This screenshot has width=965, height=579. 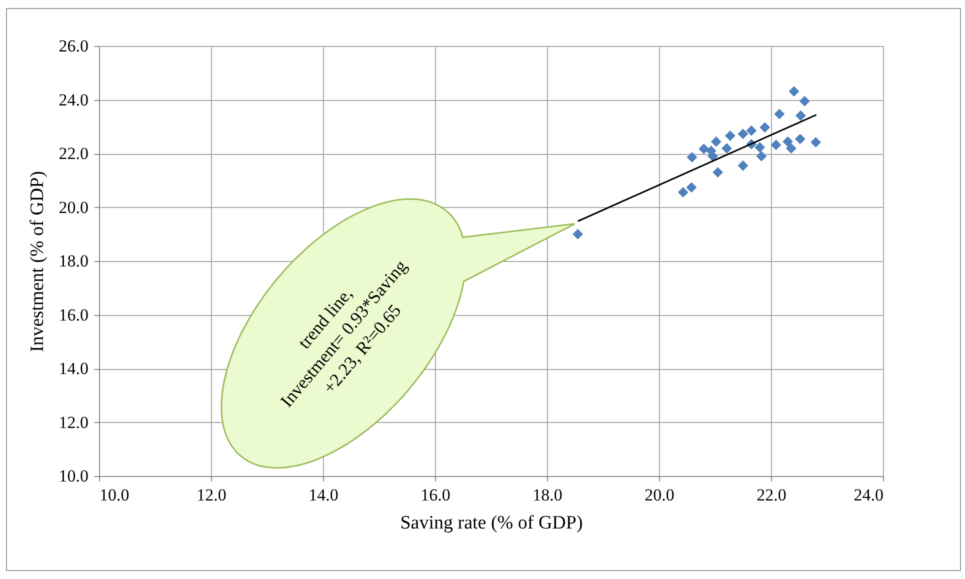 I want to click on y-axis-title: Investment (% of GDP), so click(x=37, y=261).